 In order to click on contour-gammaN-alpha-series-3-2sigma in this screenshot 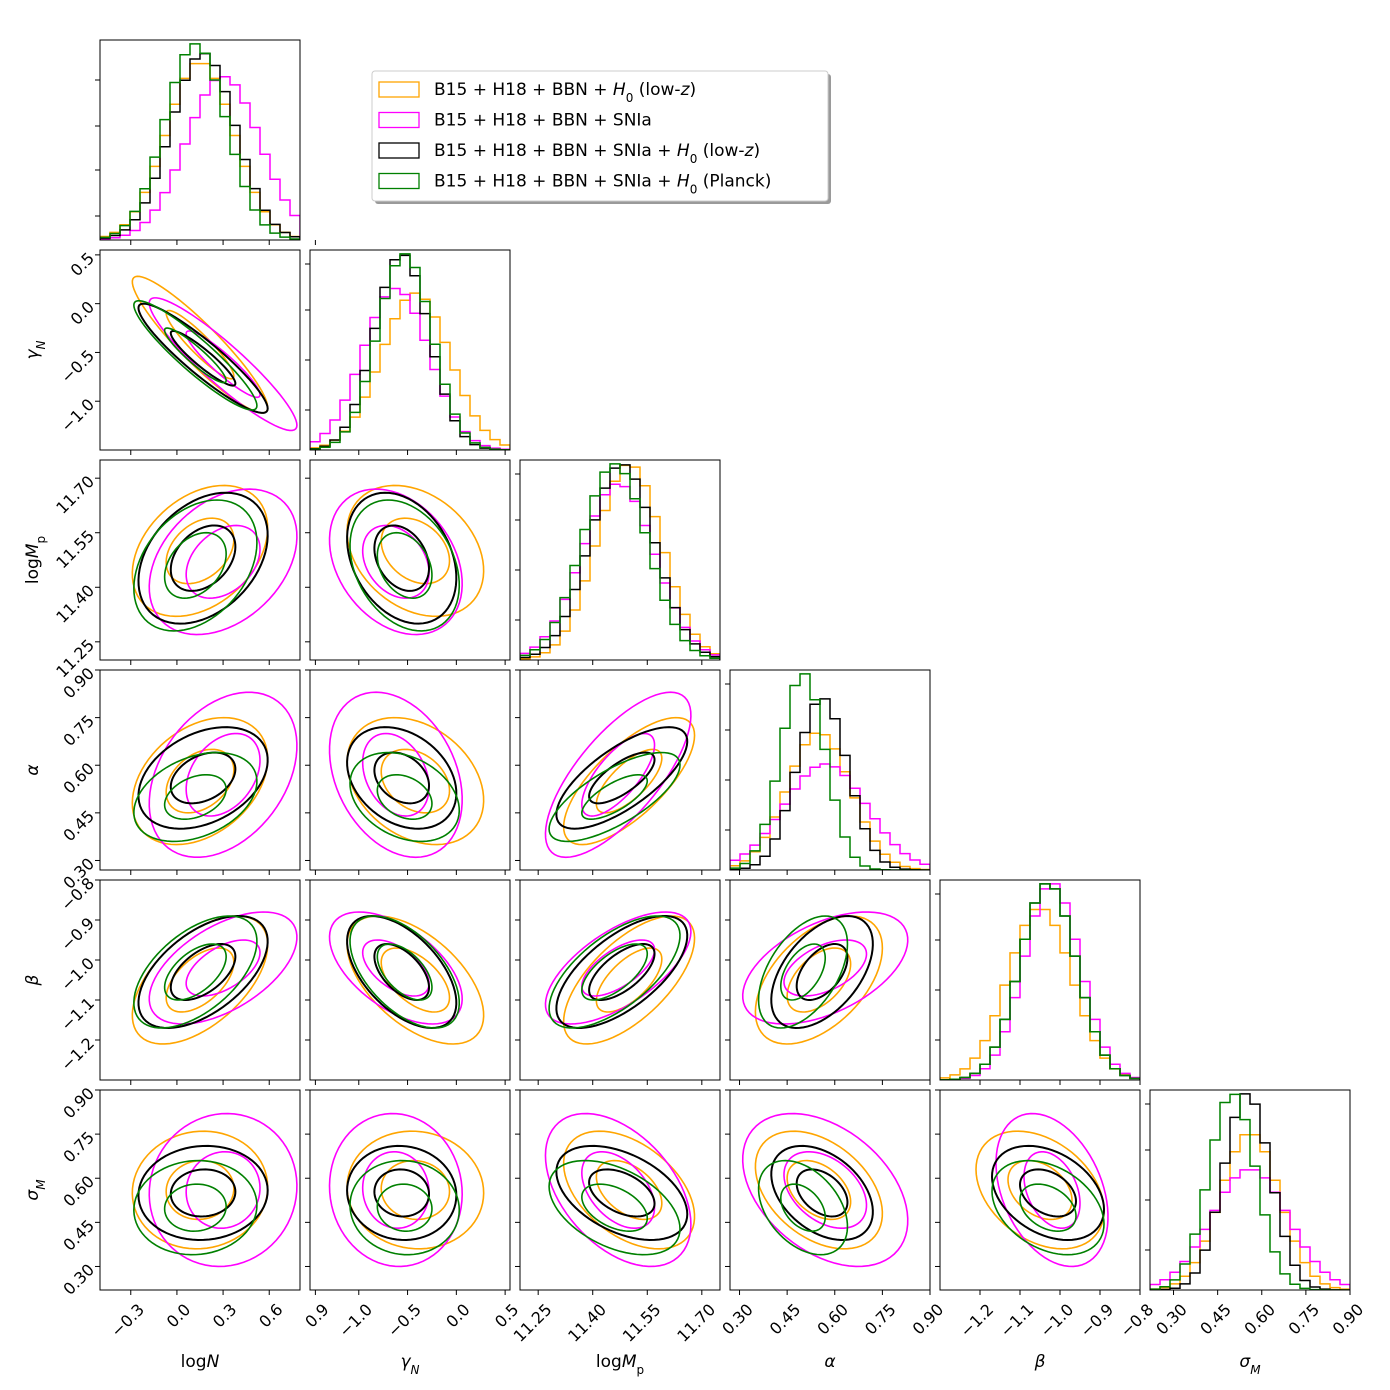, I will do `click(405, 797)`.